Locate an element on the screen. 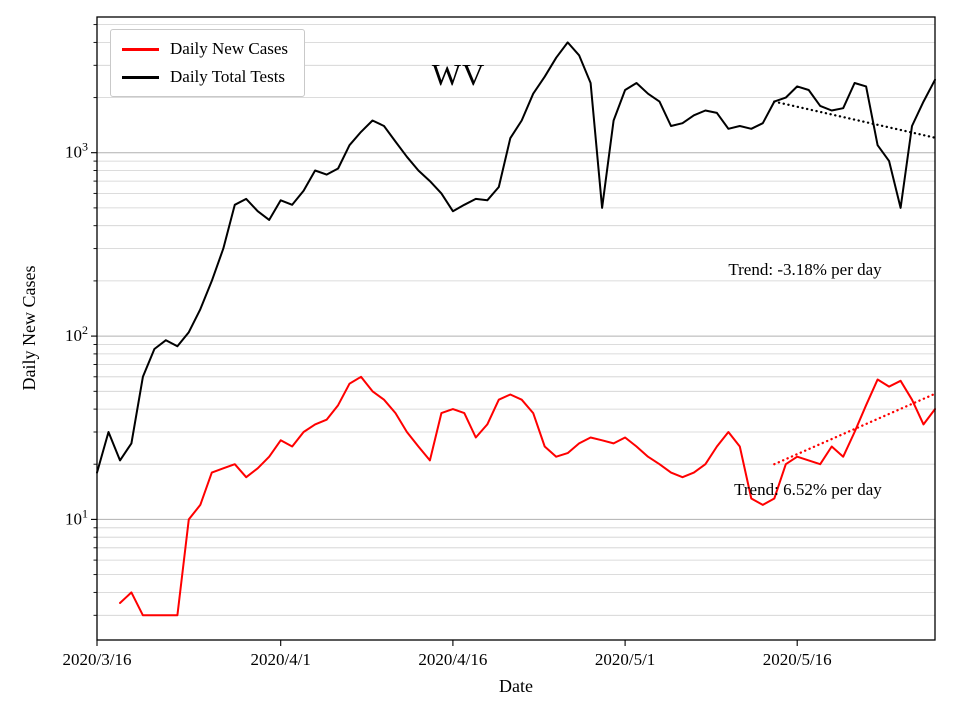 Image resolution: width=960 pixels, height=720 pixels. x-axis-title: Date is located at coordinates (516, 686).